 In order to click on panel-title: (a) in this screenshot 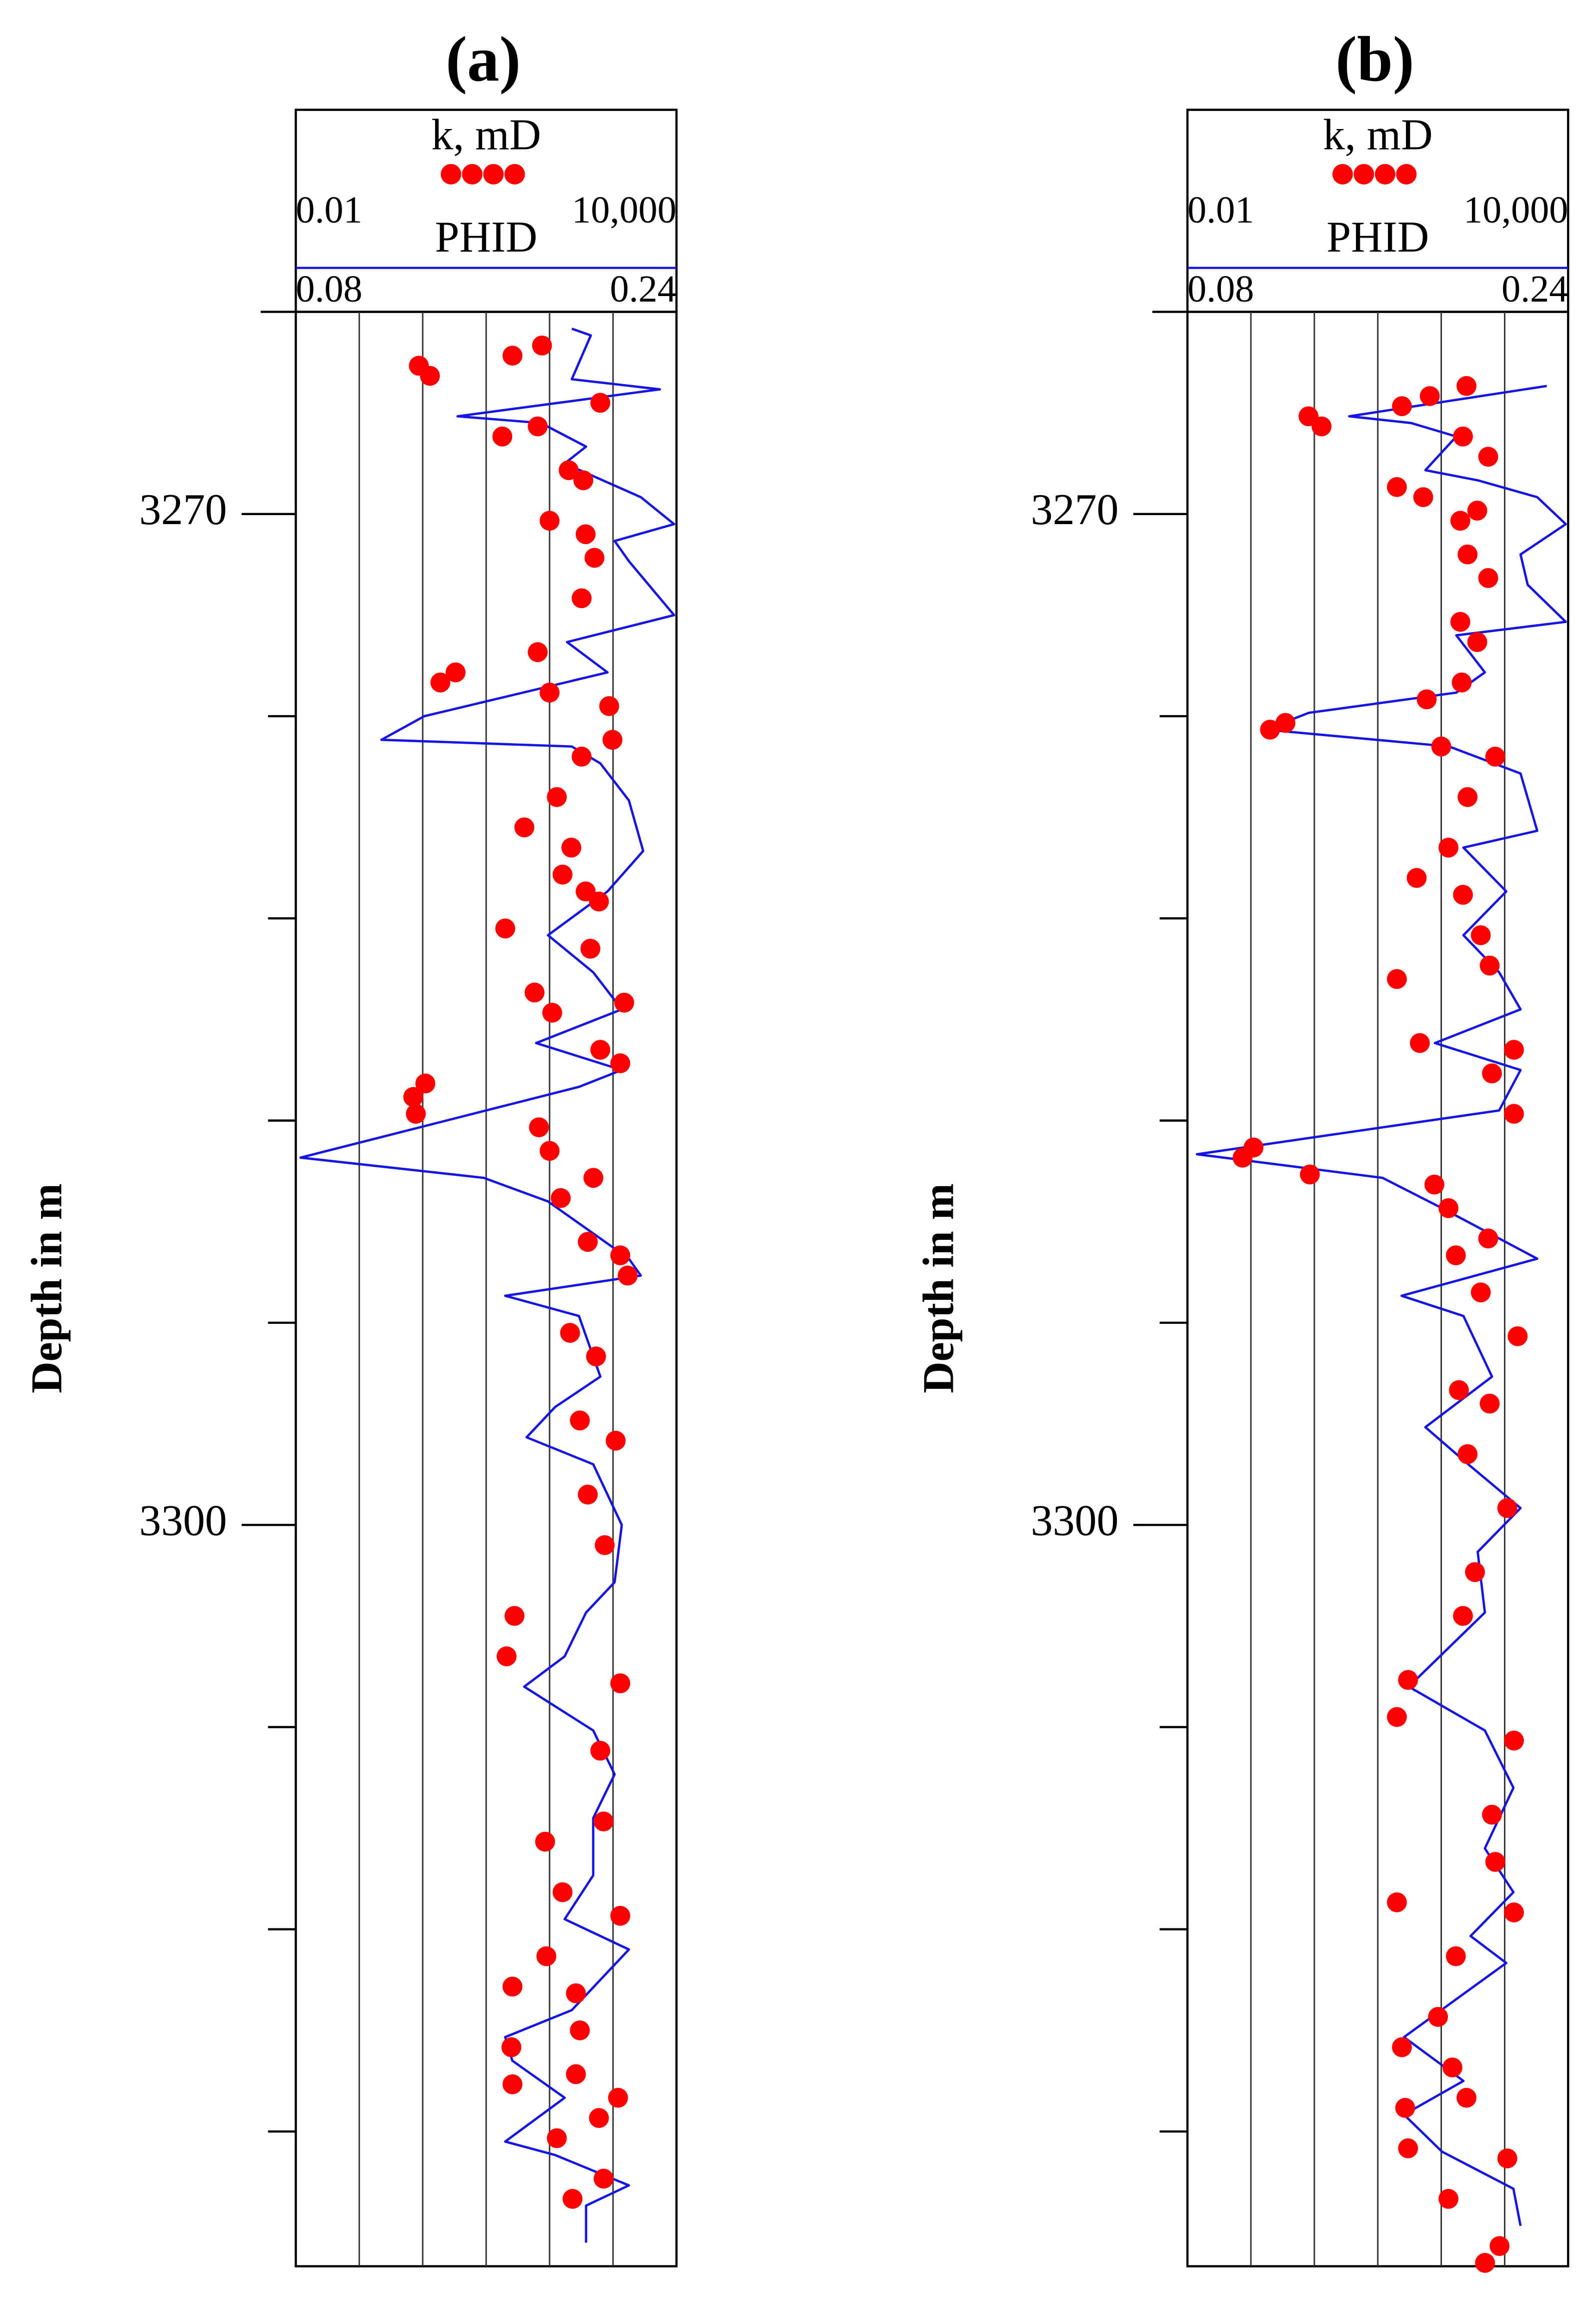, I will do `click(483, 59)`.